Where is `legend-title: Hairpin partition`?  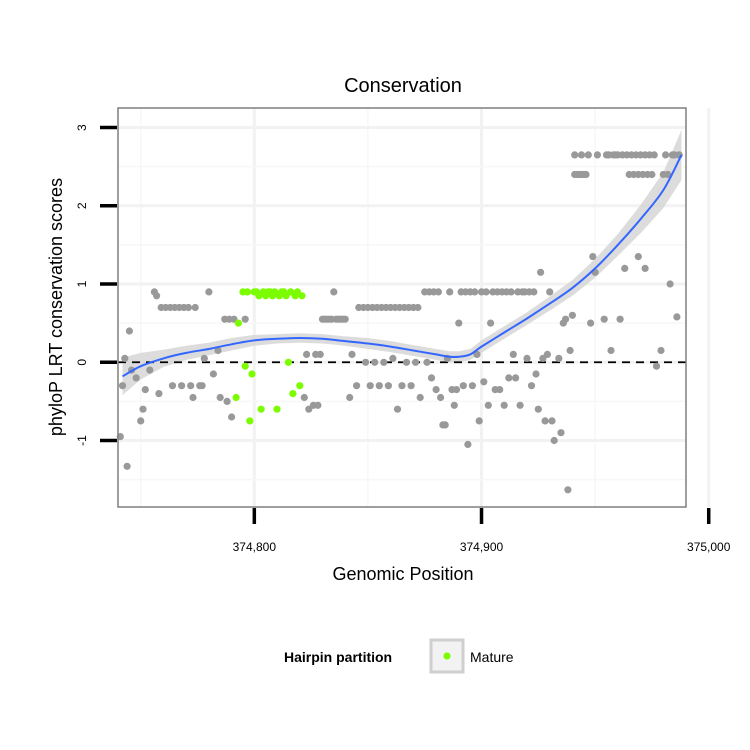 legend-title: Hairpin partition is located at coordinates (338, 657).